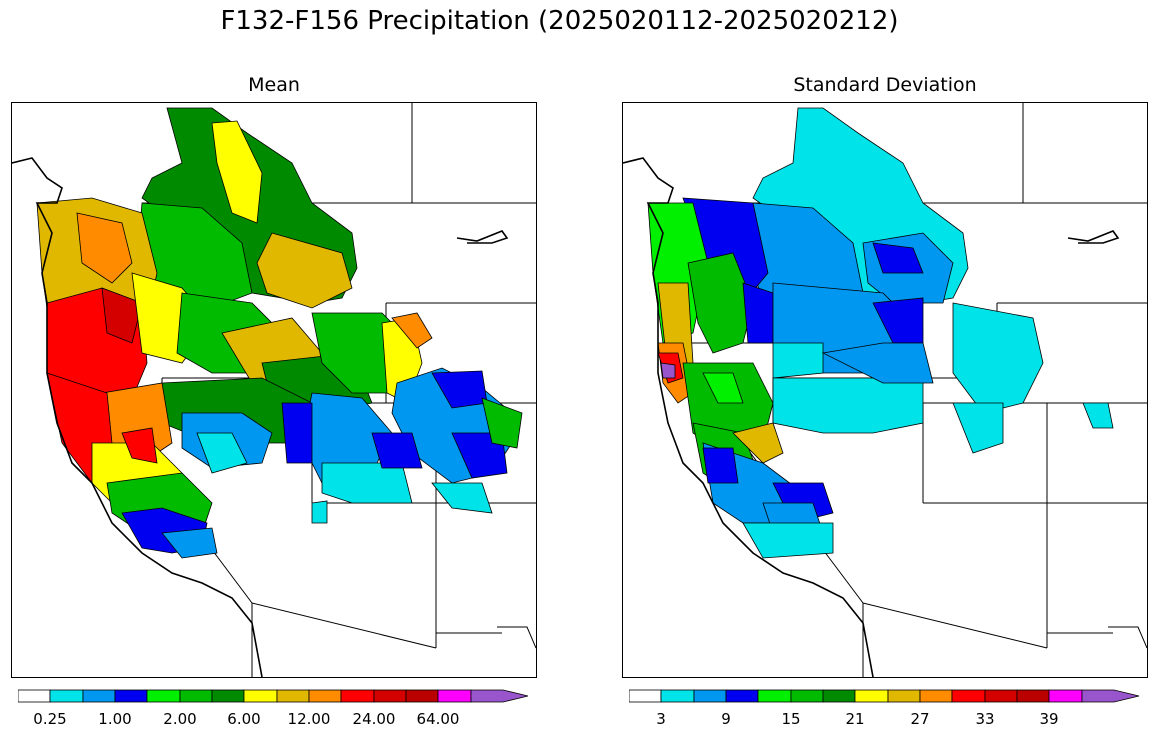 The width and height of the screenshot is (1159, 741). What do you see at coordinates (50, 719) in the screenshot?
I see `mean-tick-label: 0.25` at bounding box center [50, 719].